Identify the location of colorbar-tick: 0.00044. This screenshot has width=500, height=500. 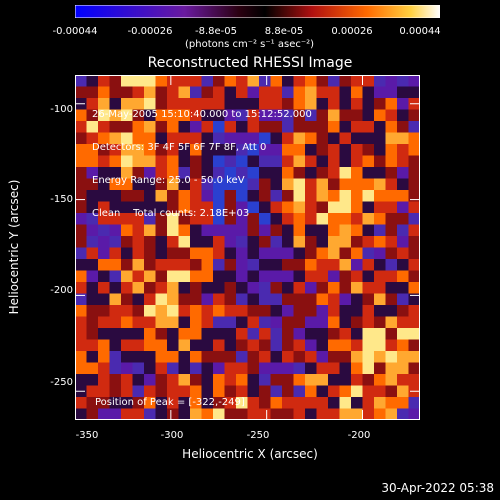
(420, 31).